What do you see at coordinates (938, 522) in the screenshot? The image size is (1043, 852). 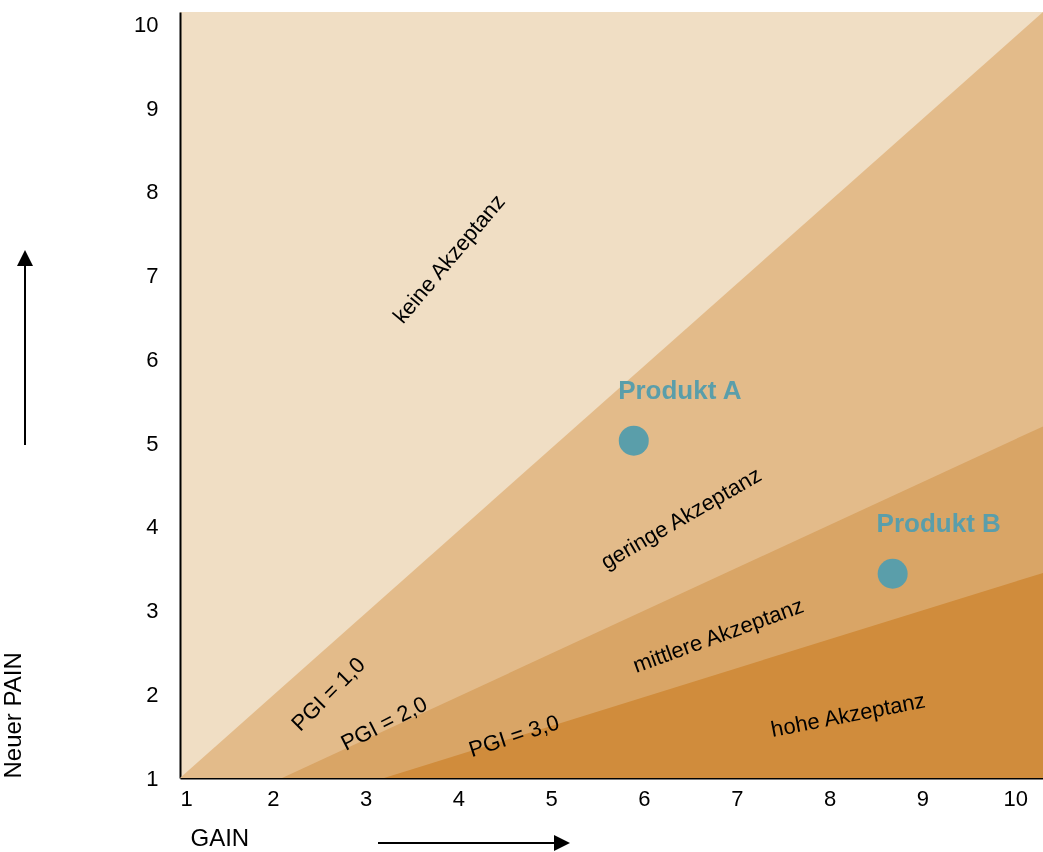 I see `series-label: Produkt B` at bounding box center [938, 522].